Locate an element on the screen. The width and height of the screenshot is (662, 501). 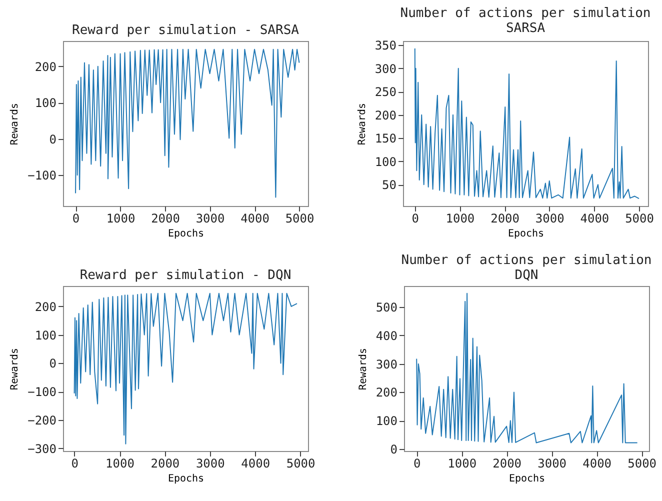
y-tick-label: 150 is located at coordinates (385, 139).